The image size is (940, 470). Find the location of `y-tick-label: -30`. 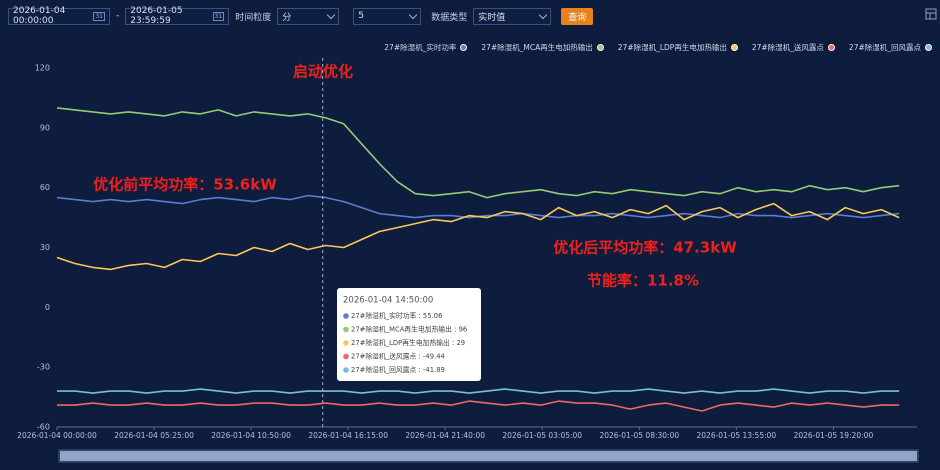

y-tick-label: -30 is located at coordinates (43, 367).